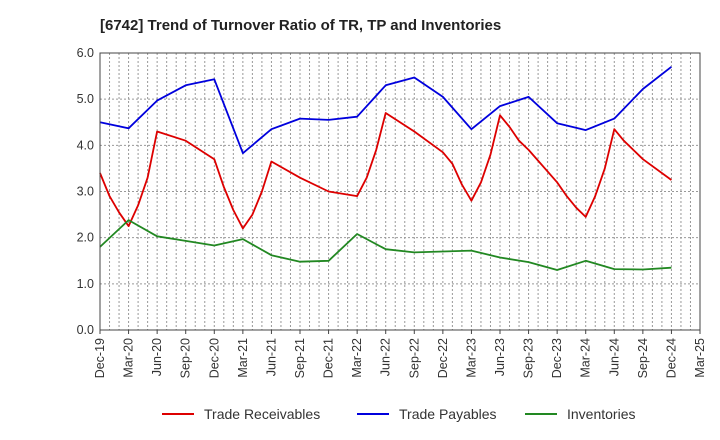 The width and height of the screenshot is (720, 440). I want to click on y-axis-ticks: 0.0 1.0 2.0 3.0 4.0 5.0 6.0, so click(85, 191).